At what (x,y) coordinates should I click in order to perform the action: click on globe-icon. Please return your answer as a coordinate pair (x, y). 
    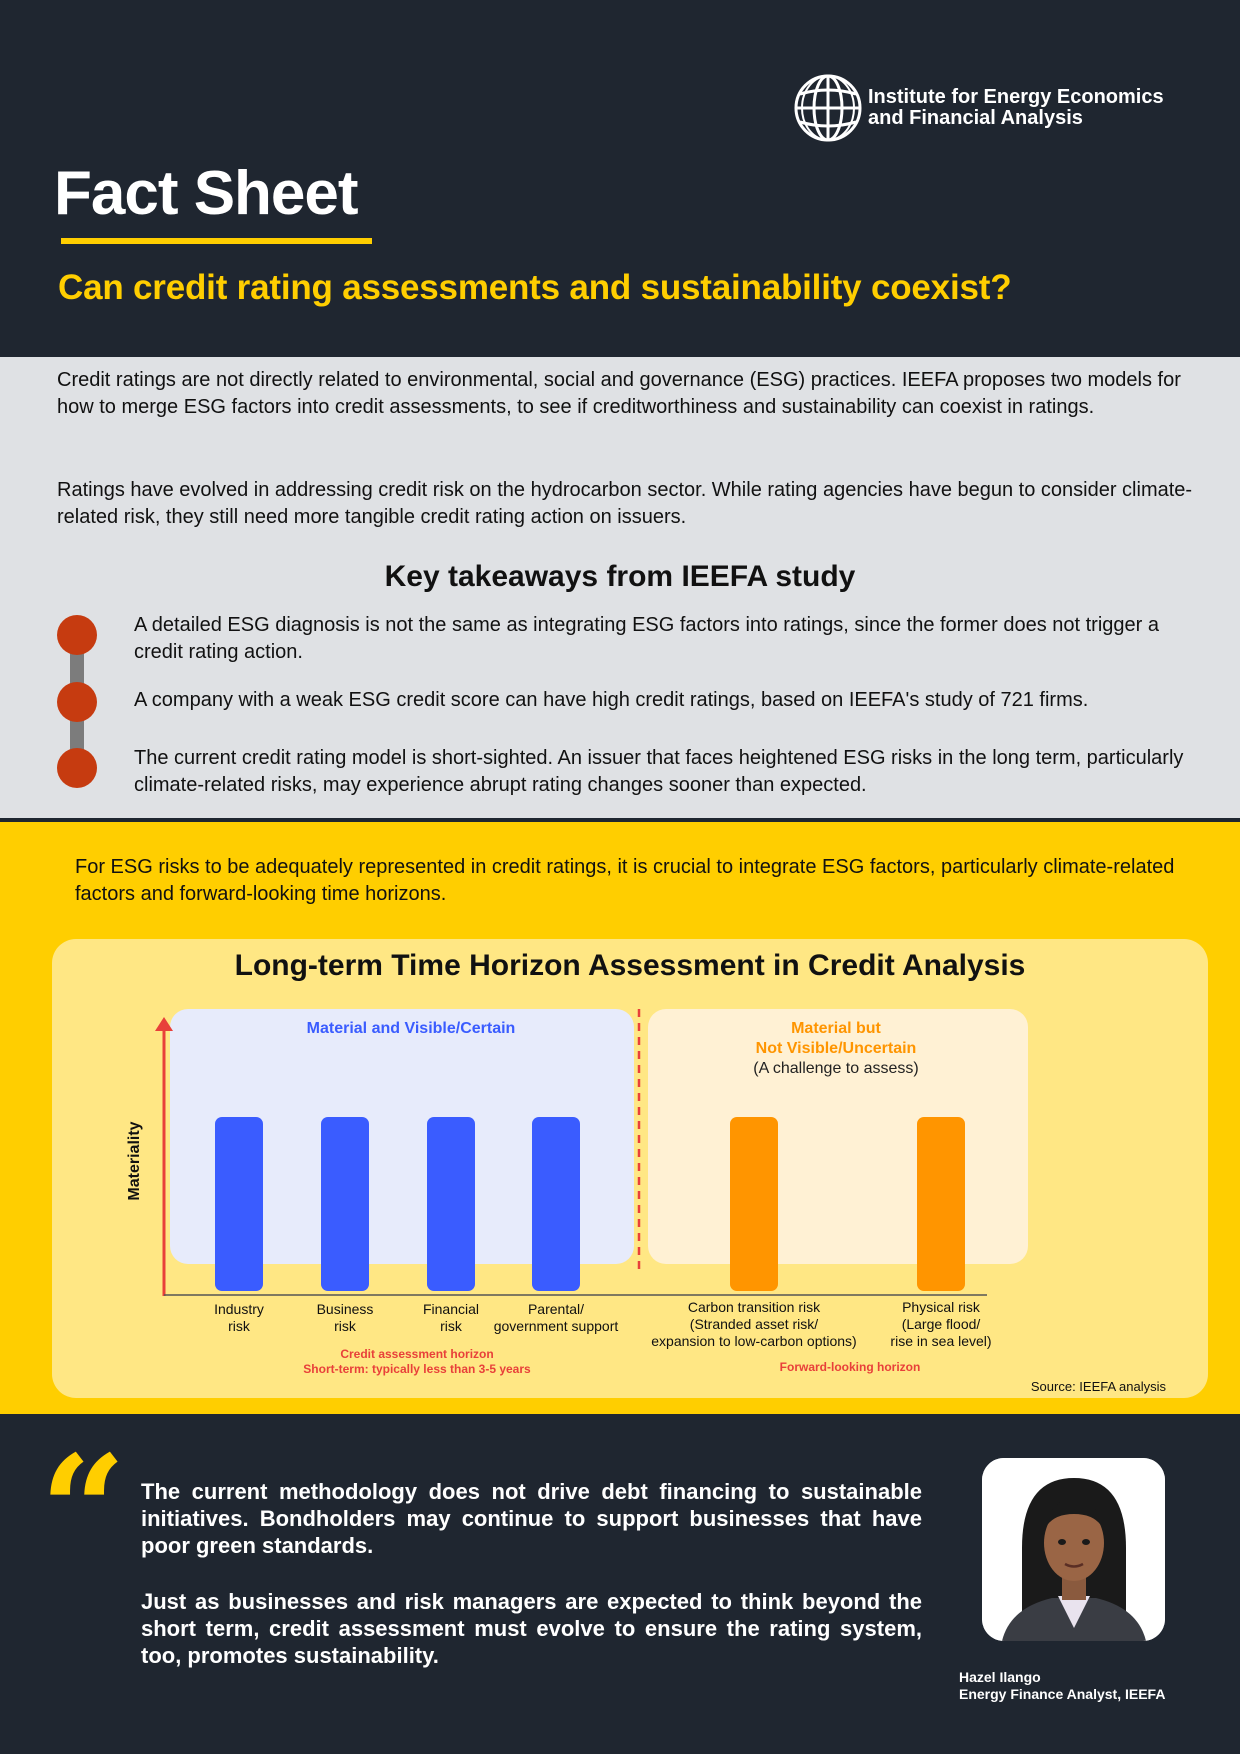
    Looking at the image, I should click on (828, 108).